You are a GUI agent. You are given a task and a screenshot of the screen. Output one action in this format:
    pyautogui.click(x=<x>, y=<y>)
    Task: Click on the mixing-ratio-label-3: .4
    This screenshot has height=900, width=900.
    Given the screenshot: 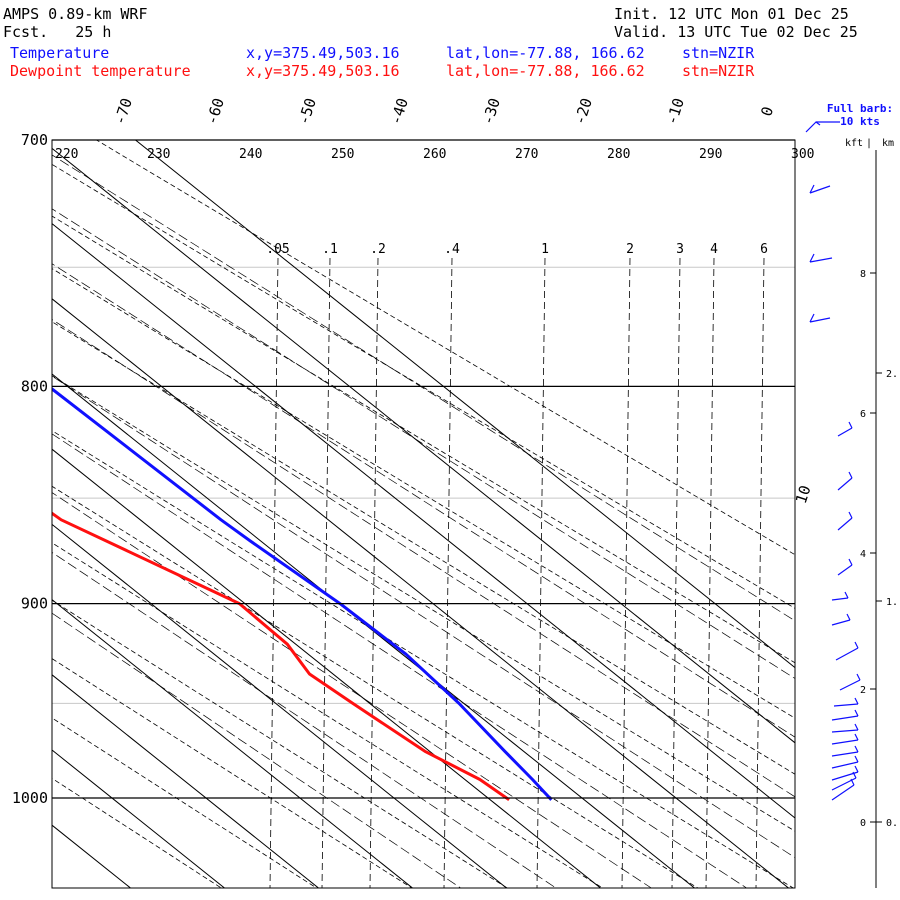 What is the action you would take?
    pyautogui.click(x=452, y=249)
    